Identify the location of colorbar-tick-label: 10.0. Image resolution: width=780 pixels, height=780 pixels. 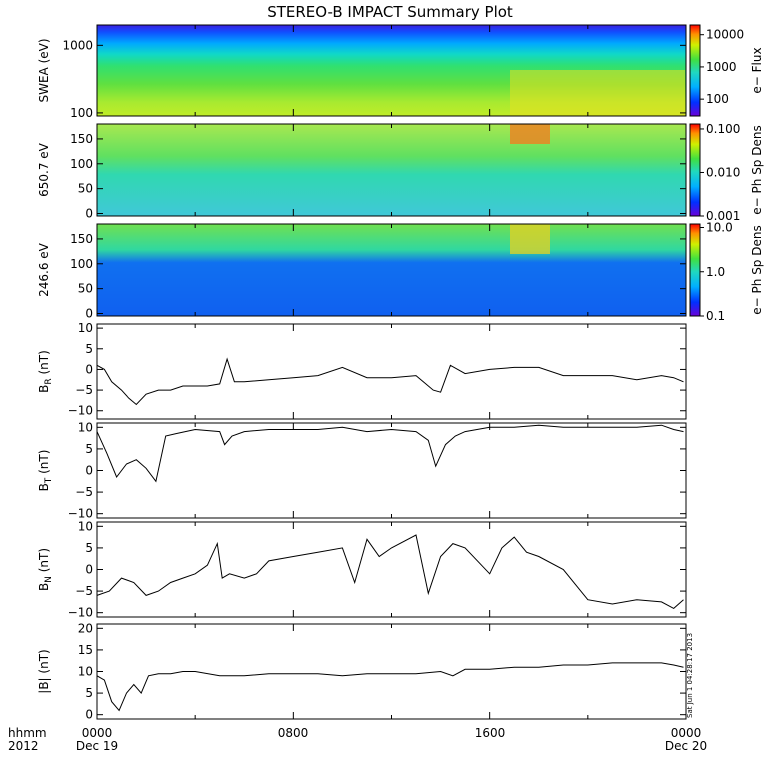
(719, 228).